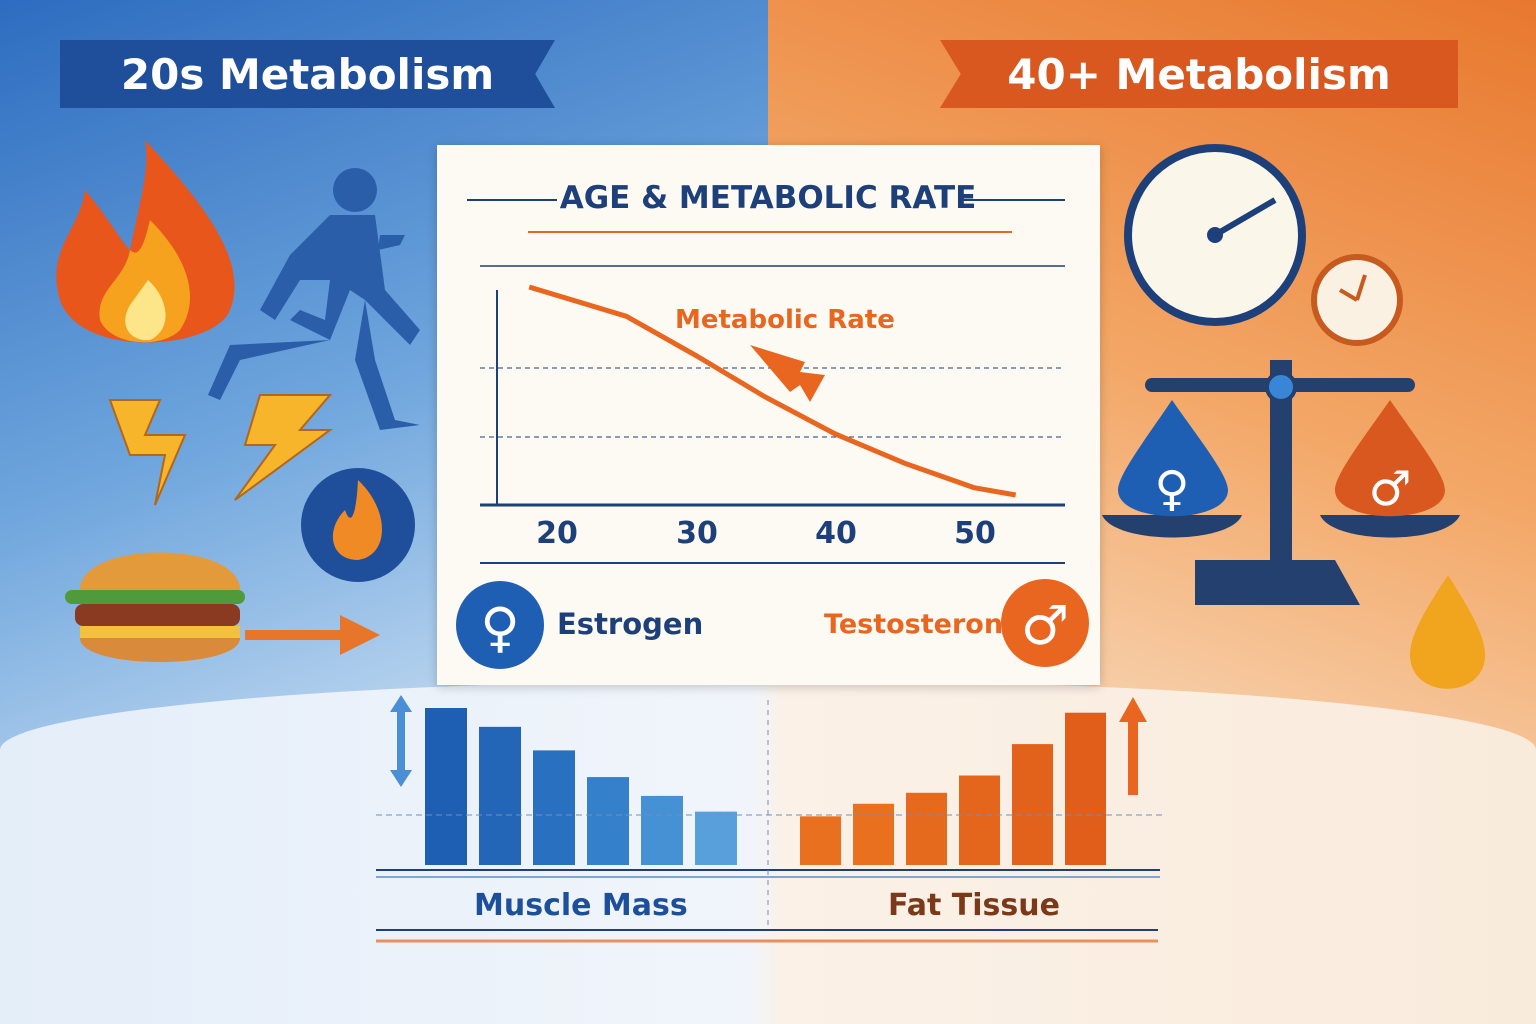 Image resolution: width=1536 pixels, height=1024 pixels. I want to click on banner-40plus: 40+ Metabolism, so click(1199, 74).